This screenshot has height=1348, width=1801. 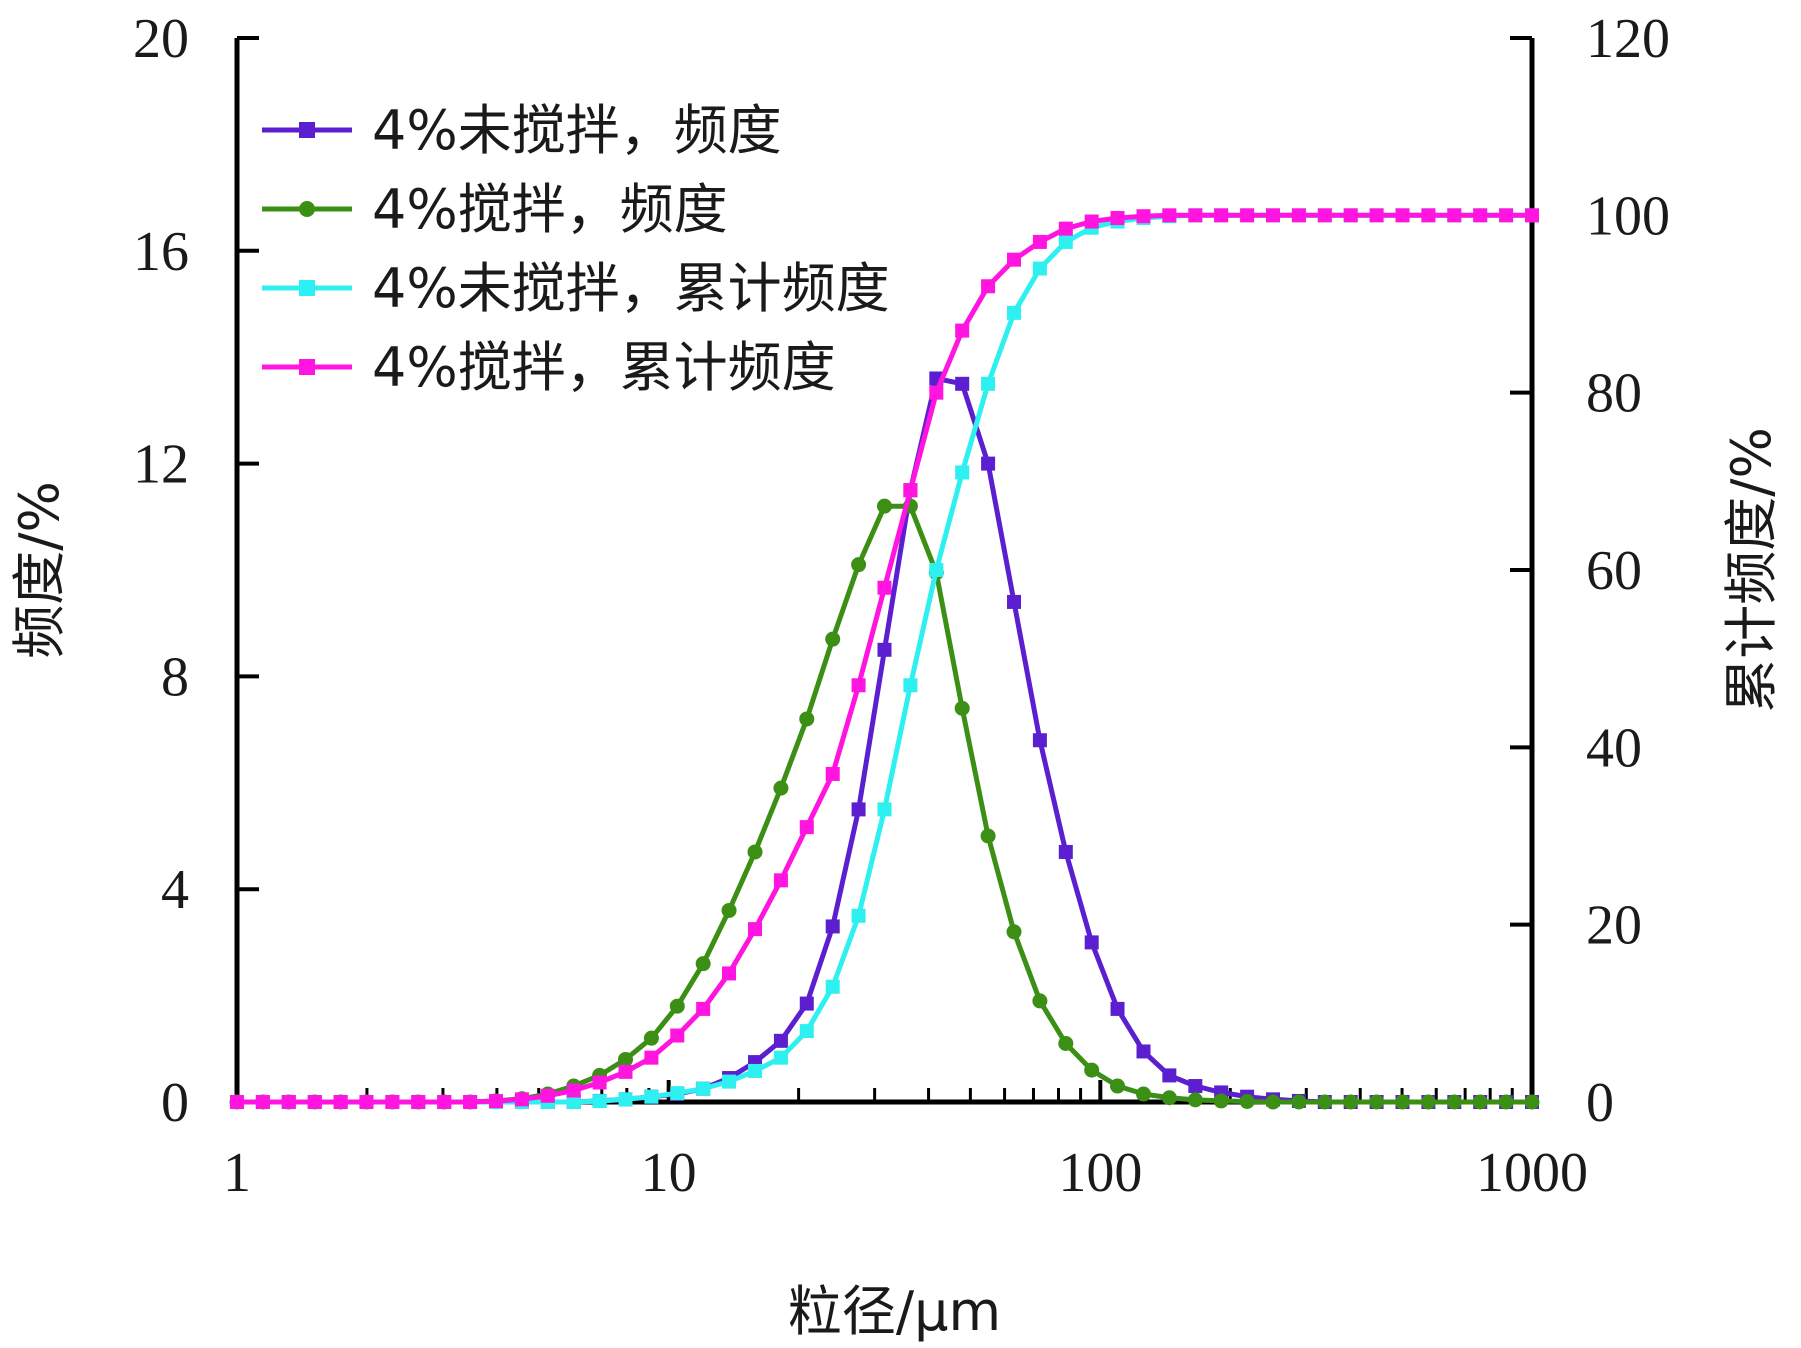 What do you see at coordinates (39, 570) in the screenshot?
I see `left-y-axis-title: 频度/%` at bounding box center [39, 570].